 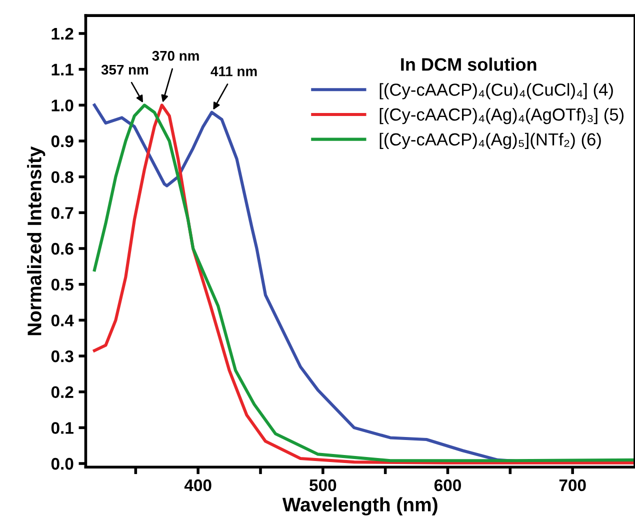 What do you see at coordinates (233, 71) in the screenshot?
I see `annotation: 411 nm` at bounding box center [233, 71].